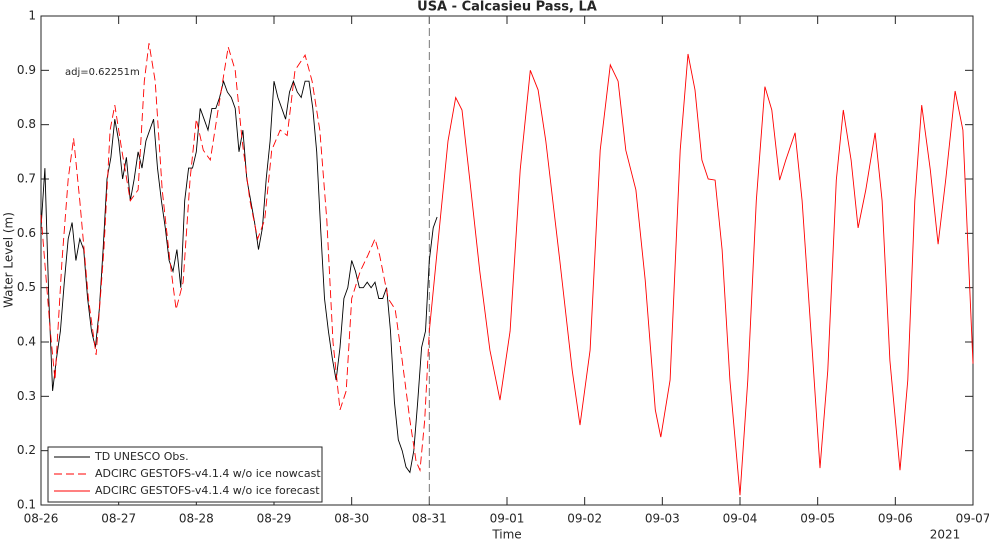 The width and height of the screenshot is (989, 541). I want to click on y-tick-label: 0.1, so click(26, 505).